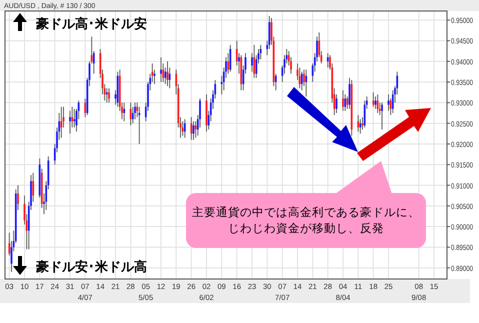 The image size is (479, 323). I want to click on annotation: 豪ドル安･米ドル高, so click(91, 267).